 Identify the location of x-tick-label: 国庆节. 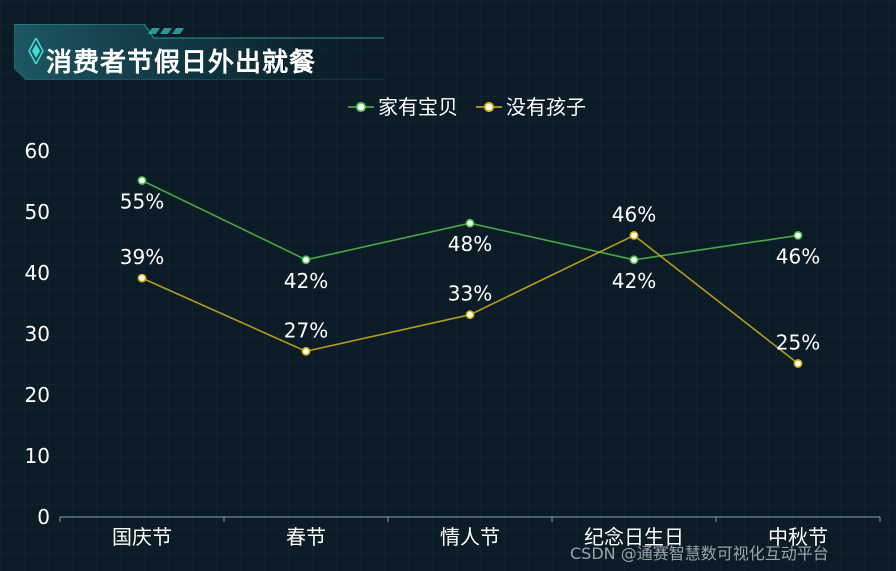
(142, 537).